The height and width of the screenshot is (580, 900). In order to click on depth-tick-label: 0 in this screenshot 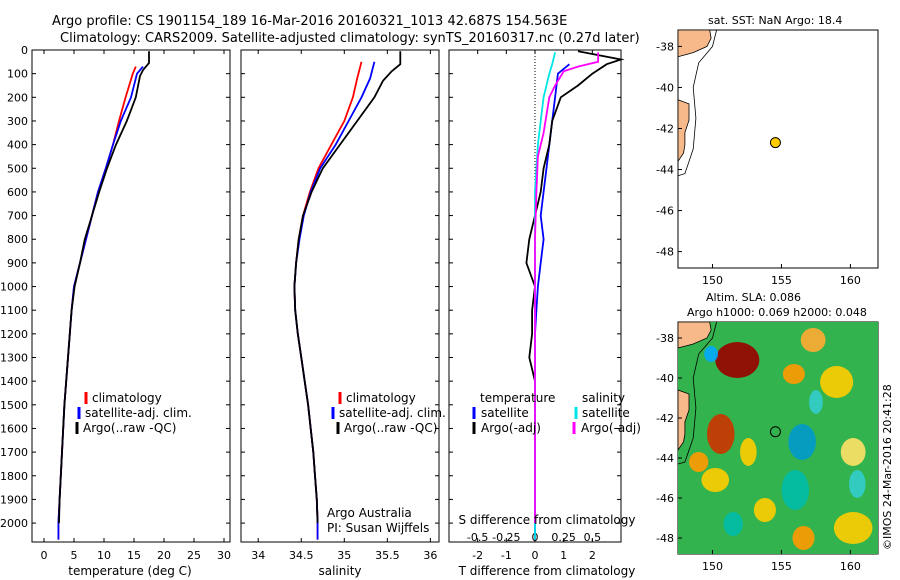, I will do `click(24, 50)`.